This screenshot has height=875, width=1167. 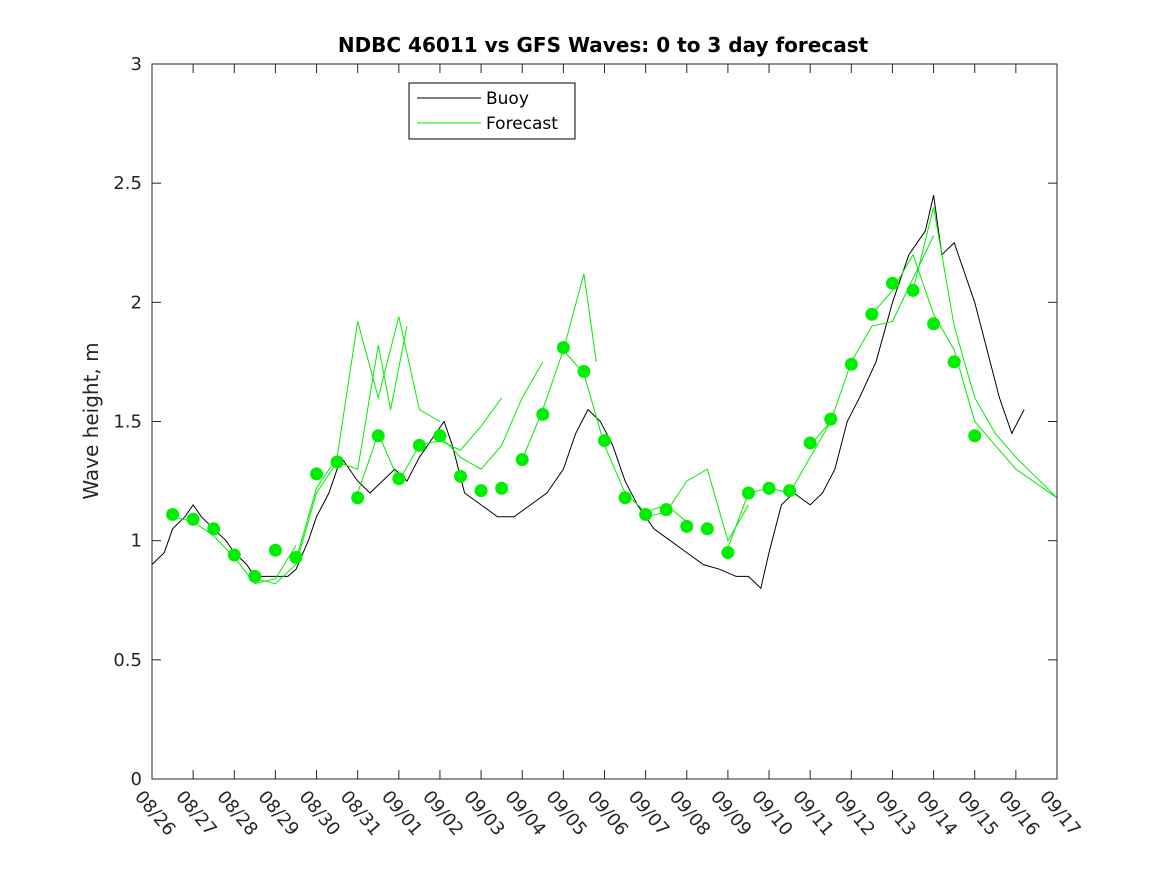 I want to click on y-tick-label-1: 0.5, so click(x=127, y=660).